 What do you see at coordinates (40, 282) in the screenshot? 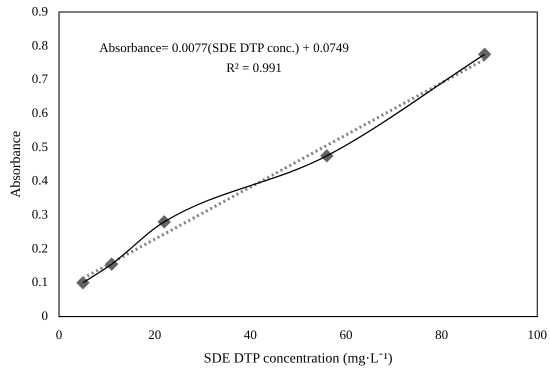
I see `y-tick-label: 0.1` at bounding box center [40, 282].